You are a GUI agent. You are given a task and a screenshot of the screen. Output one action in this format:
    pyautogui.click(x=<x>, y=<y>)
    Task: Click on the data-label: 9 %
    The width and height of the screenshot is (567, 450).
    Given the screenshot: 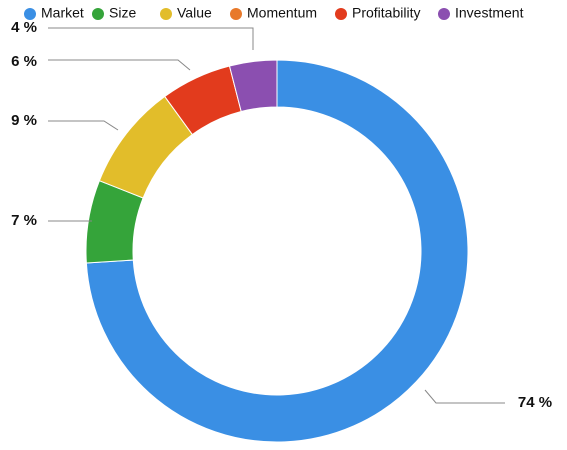 What is the action you would take?
    pyautogui.click(x=24, y=120)
    